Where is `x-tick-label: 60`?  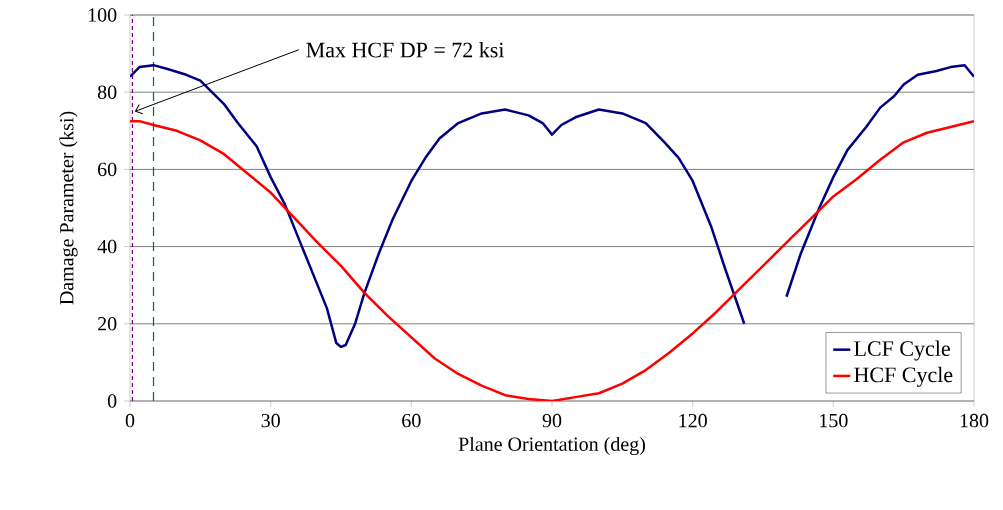
x-tick-label: 60 is located at coordinates (411, 420).